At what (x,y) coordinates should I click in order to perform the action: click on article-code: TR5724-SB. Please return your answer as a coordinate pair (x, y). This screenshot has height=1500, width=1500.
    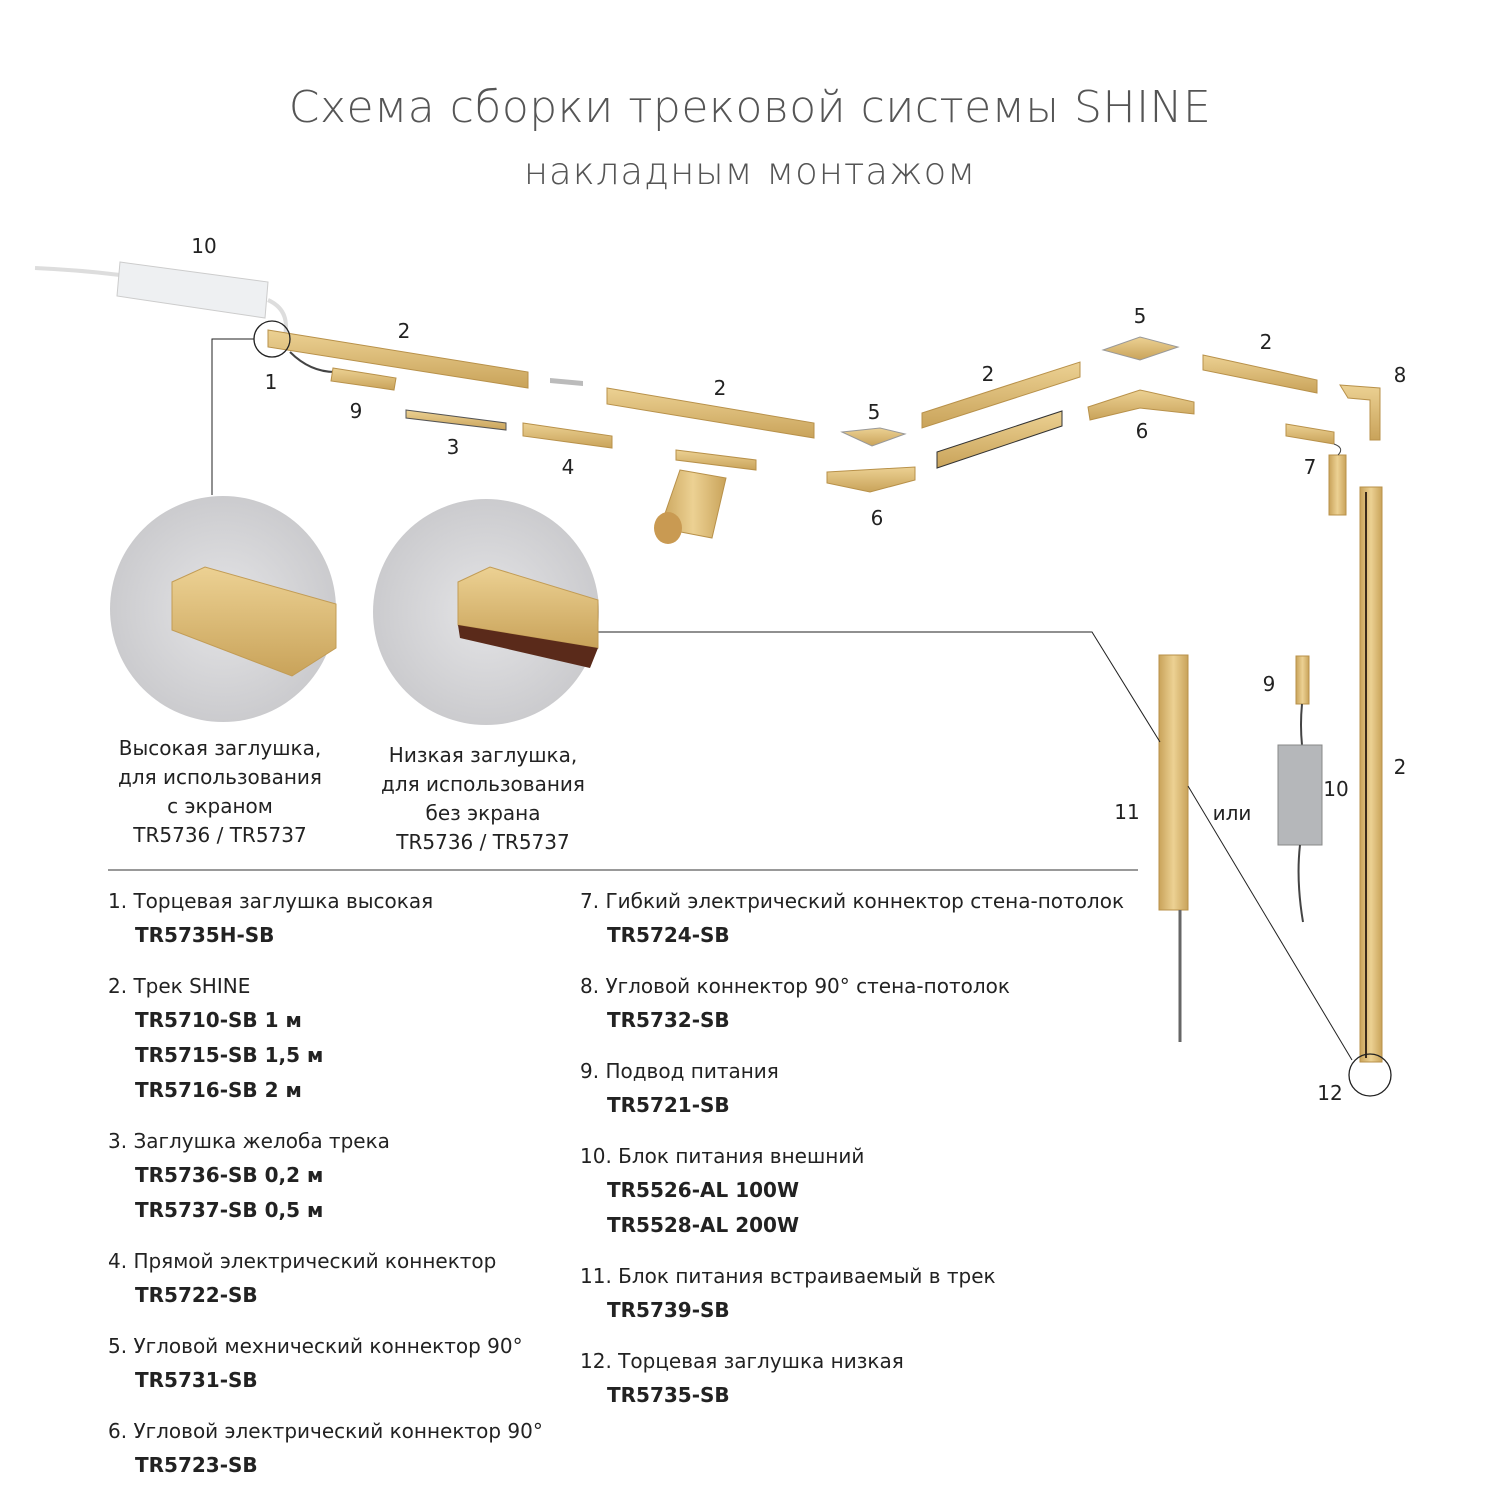
    Looking at the image, I should click on (668, 935).